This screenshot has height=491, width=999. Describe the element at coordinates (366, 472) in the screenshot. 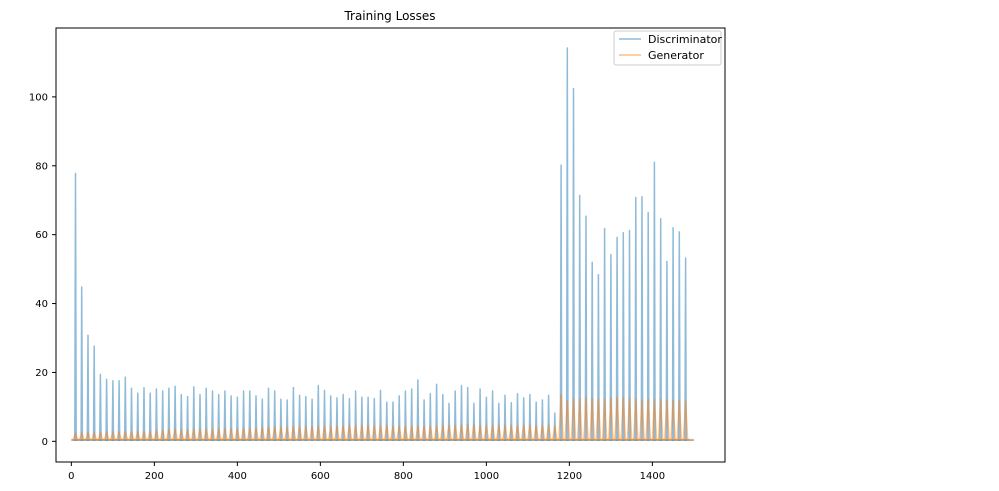

I see `x-axis: 0 200 400 600 800 1000 1200 1400` at that location.